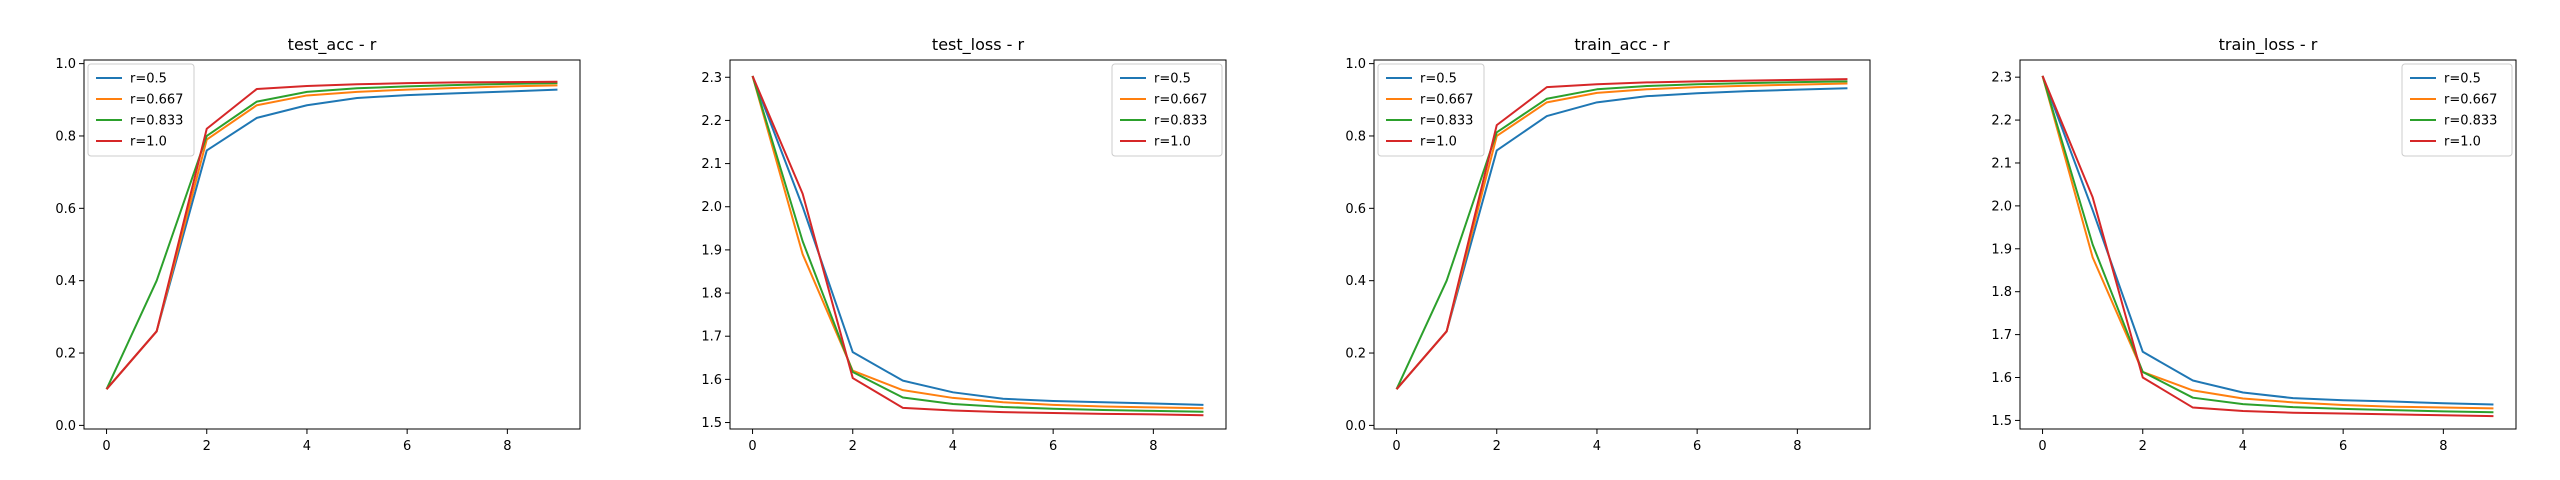 Image resolution: width=2560 pixels, height=480 pixels. Describe the element at coordinates (1622, 45) in the screenshot. I see `chart-title: train_acc - r` at that location.